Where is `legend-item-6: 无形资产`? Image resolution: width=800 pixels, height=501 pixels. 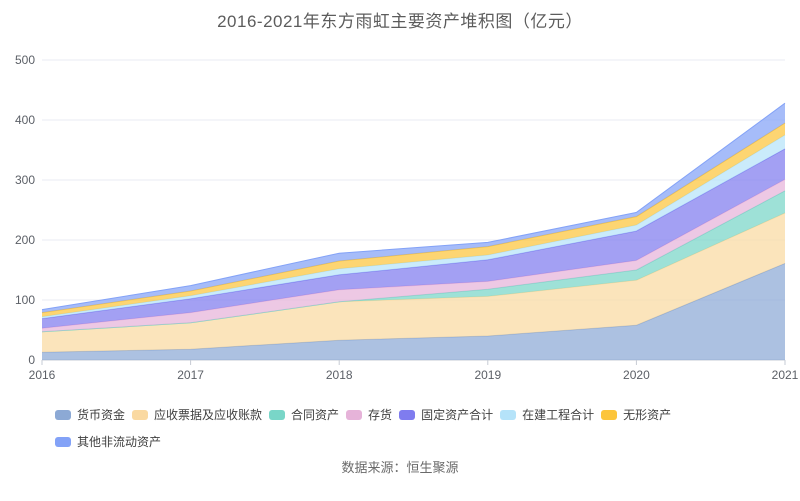
legend-item-6: 无形资产 is located at coordinates (636, 414).